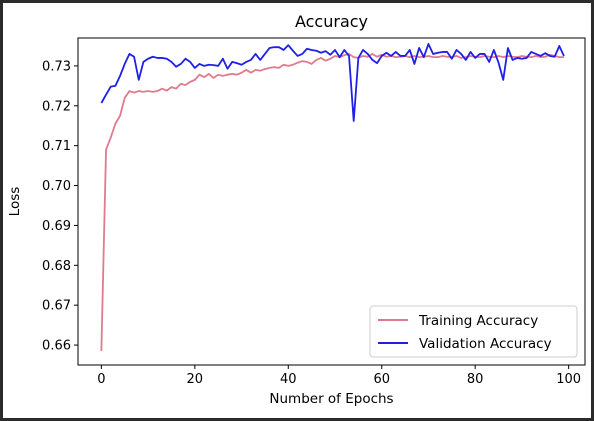  Describe the element at coordinates (195, 379) in the screenshot. I see `x-tick-label: 20` at that location.